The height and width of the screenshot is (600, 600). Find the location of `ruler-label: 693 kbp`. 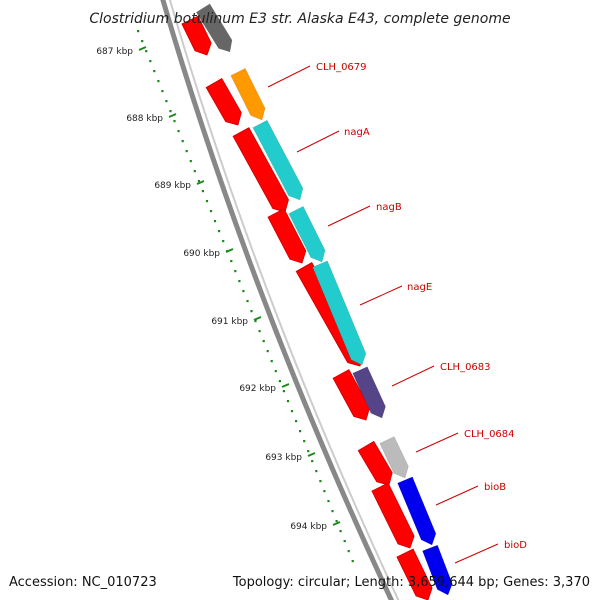

ruler-label: 693 kbp is located at coordinates (283, 458).